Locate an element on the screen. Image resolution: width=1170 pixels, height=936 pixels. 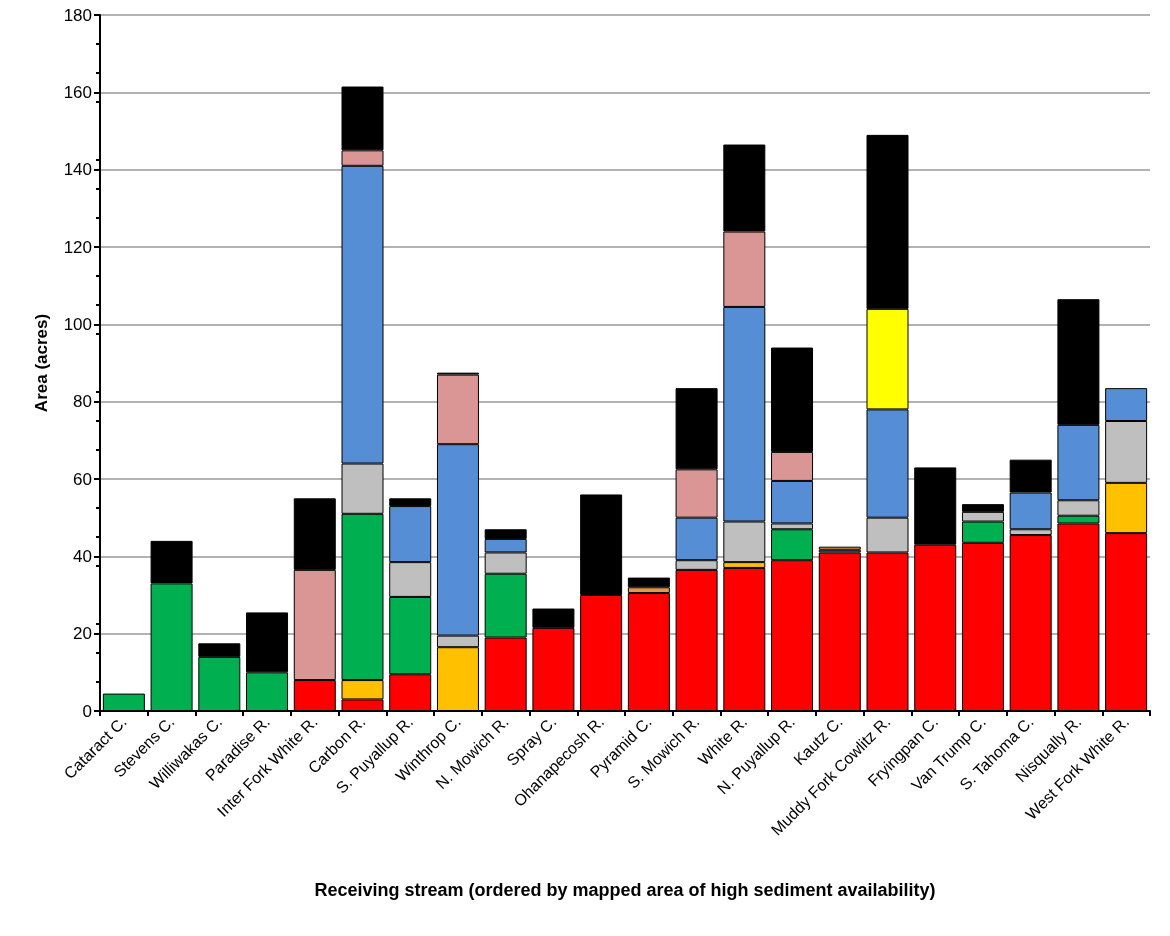
y-tick-label: 160 is located at coordinates (77, 92).